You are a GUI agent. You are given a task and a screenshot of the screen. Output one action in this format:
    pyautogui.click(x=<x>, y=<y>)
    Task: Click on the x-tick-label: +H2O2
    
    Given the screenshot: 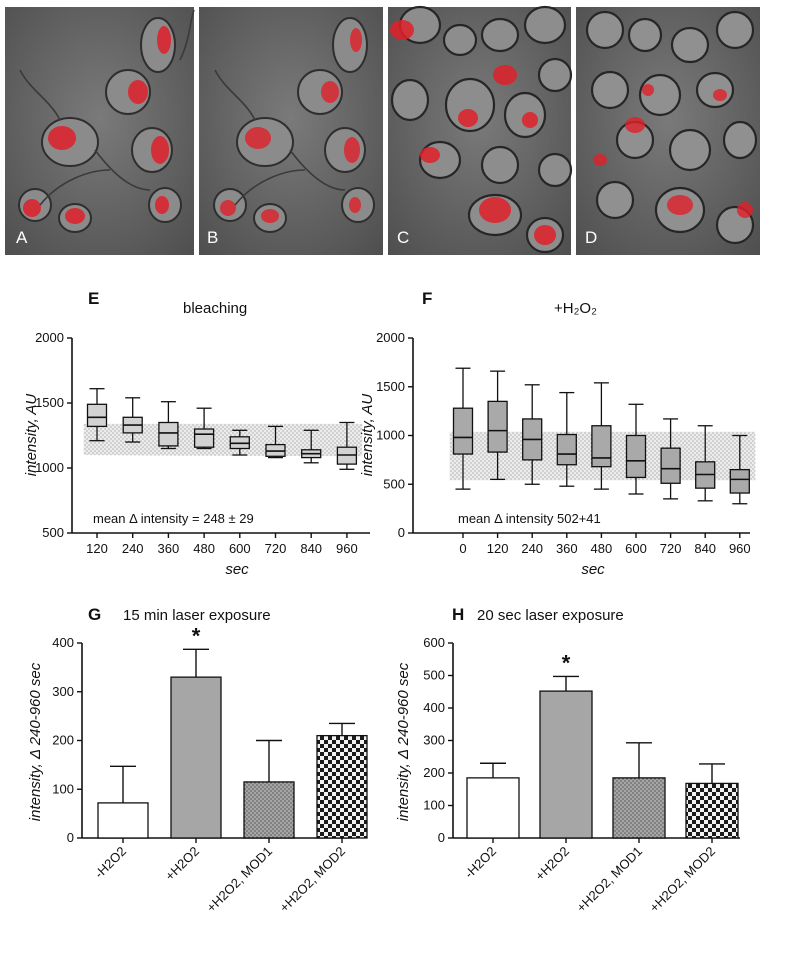 What is the action you would take?
    pyautogui.click(x=182, y=864)
    